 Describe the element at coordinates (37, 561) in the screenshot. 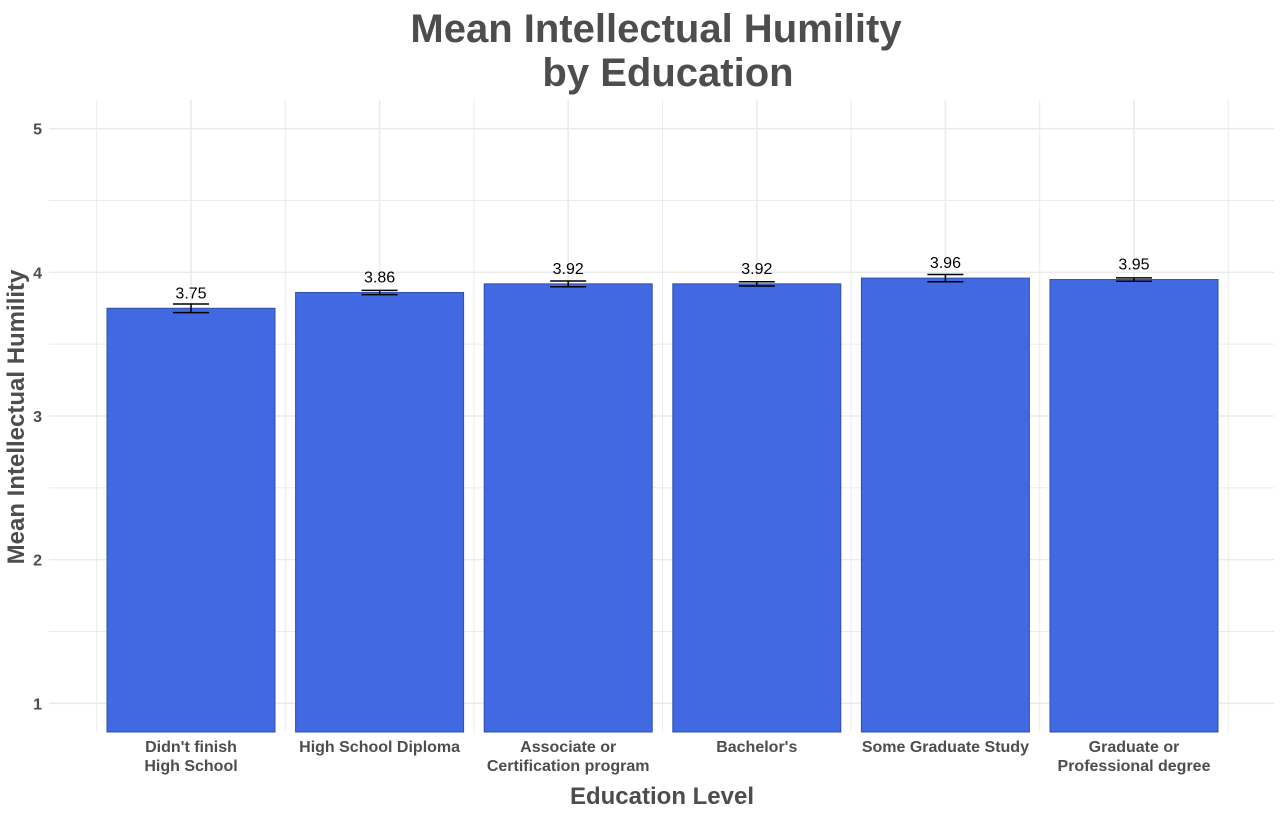

I see `y-tick-label: 2` at that location.